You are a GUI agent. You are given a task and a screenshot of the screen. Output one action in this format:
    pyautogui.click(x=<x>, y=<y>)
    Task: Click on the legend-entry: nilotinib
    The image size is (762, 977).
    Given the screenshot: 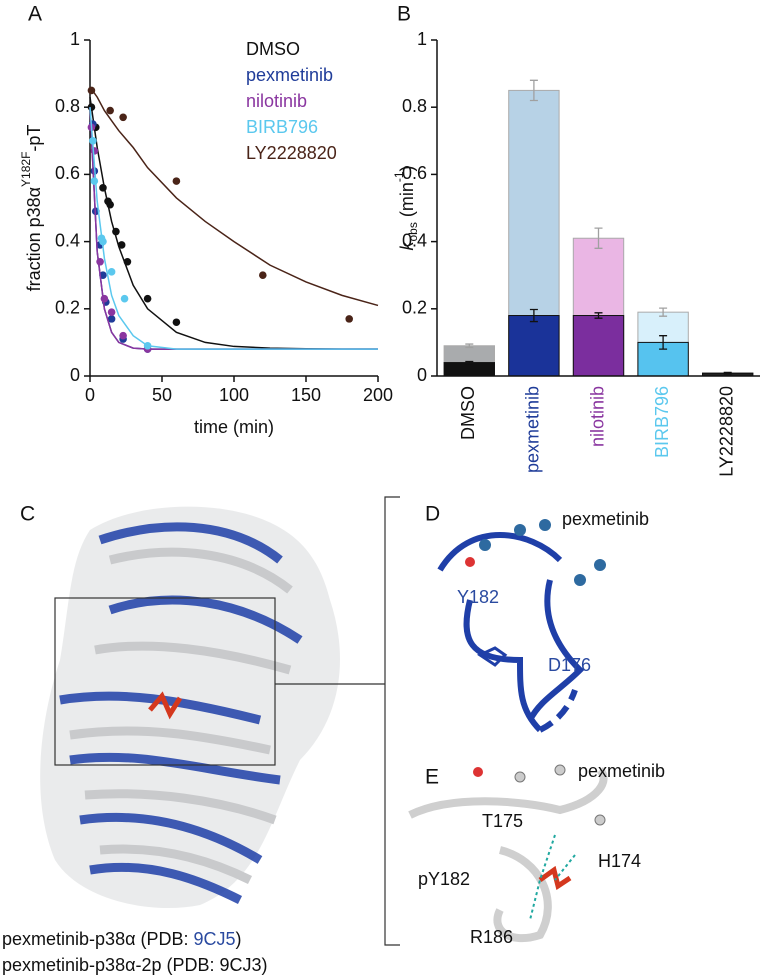 What is the action you would take?
    pyautogui.click(x=276, y=101)
    